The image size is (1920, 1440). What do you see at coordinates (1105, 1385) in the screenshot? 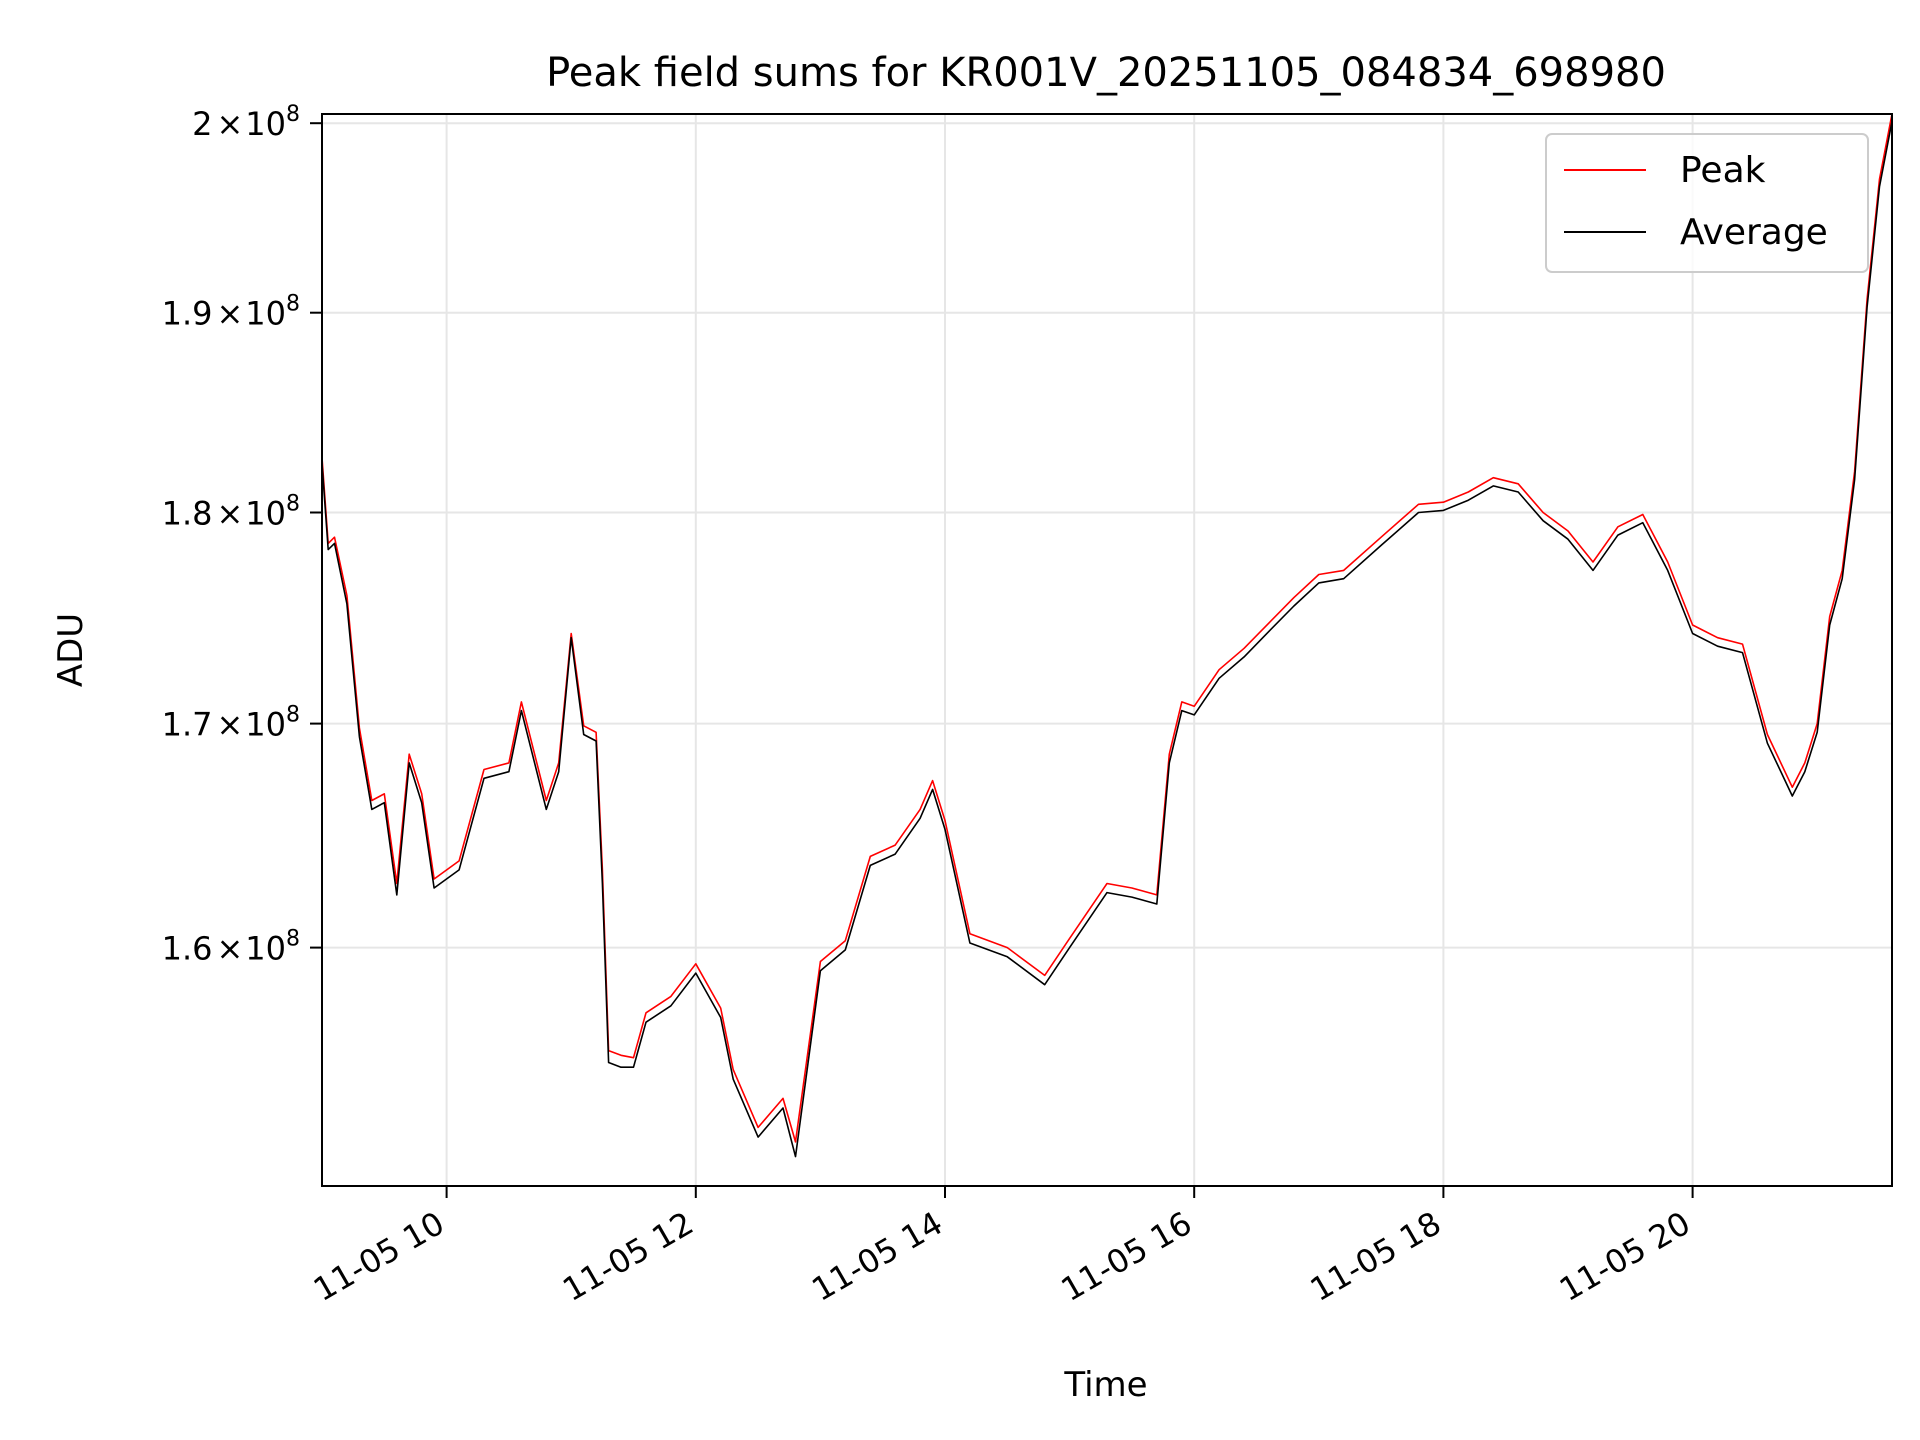
I see `x-axis-label: Time` at bounding box center [1105, 1385].